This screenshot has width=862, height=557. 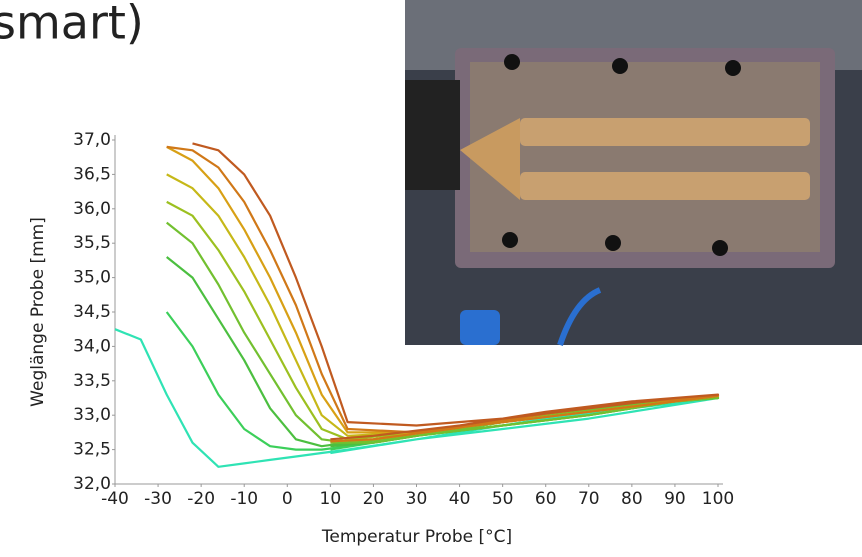 What do you see at coordinates (201, 499) in the screenshot?
I see `x-tick-label: -20` at bounding box center [201, 499].